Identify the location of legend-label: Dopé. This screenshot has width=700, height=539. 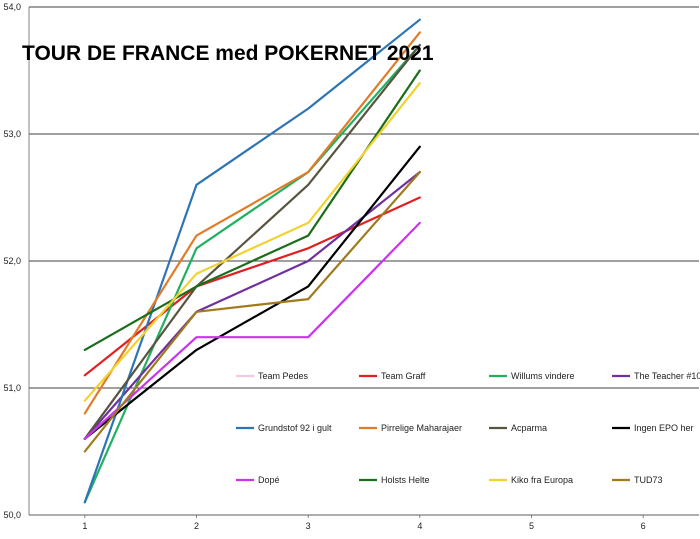
(269, 480).